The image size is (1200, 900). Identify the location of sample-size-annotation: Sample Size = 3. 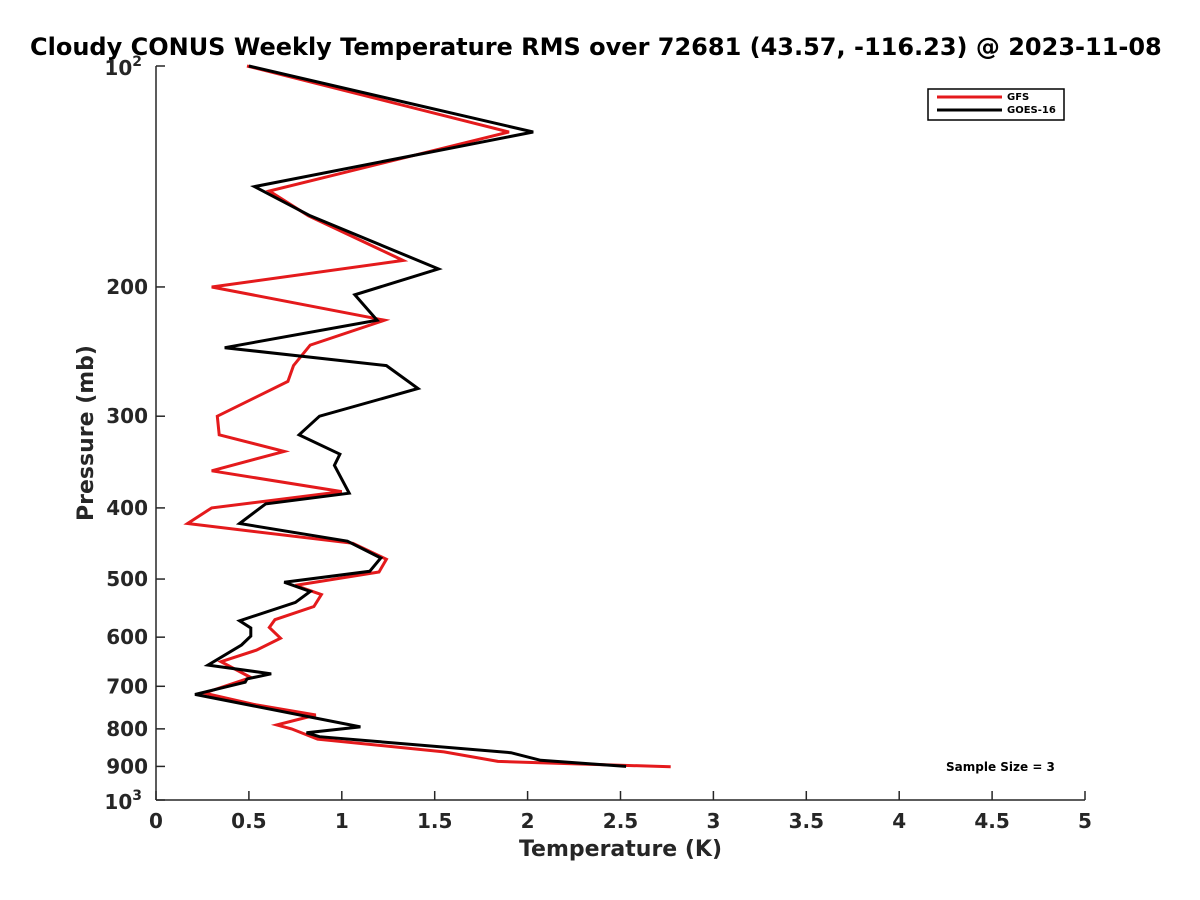
(1000, 767).